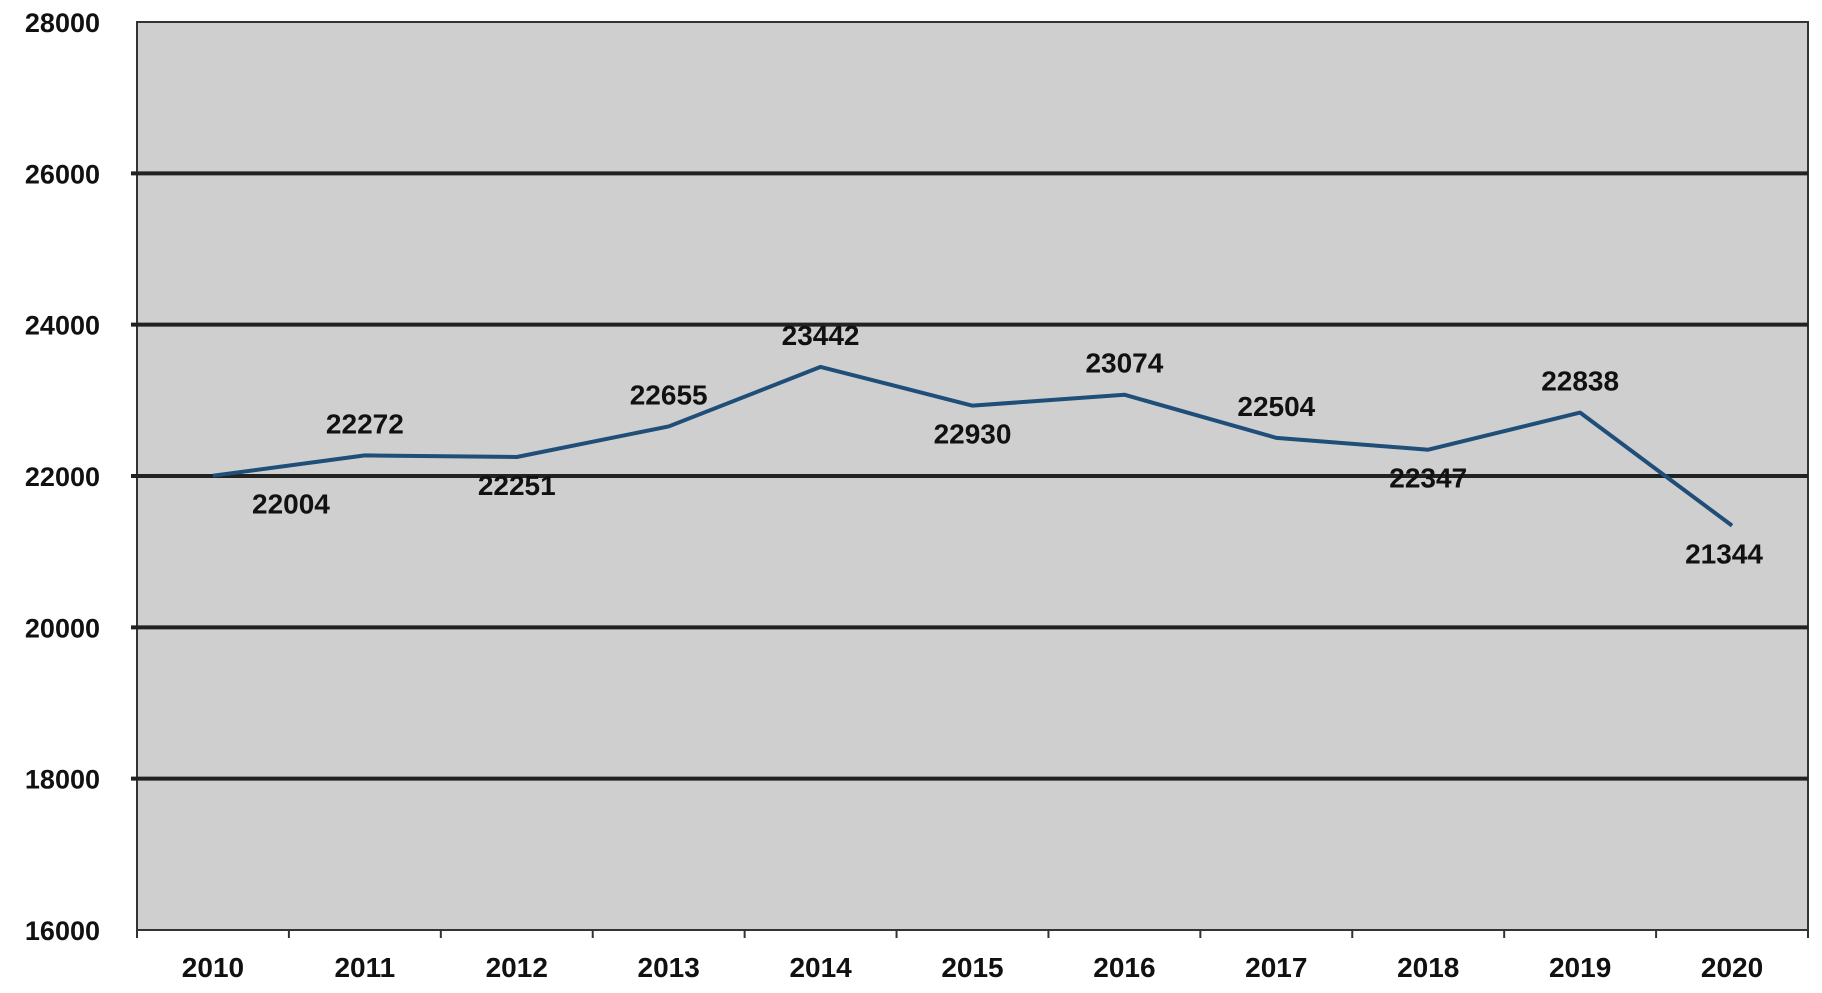  Describe the element at coordinates (1124, 363) in the screenshot. I see `data-label: 23074` at that location.